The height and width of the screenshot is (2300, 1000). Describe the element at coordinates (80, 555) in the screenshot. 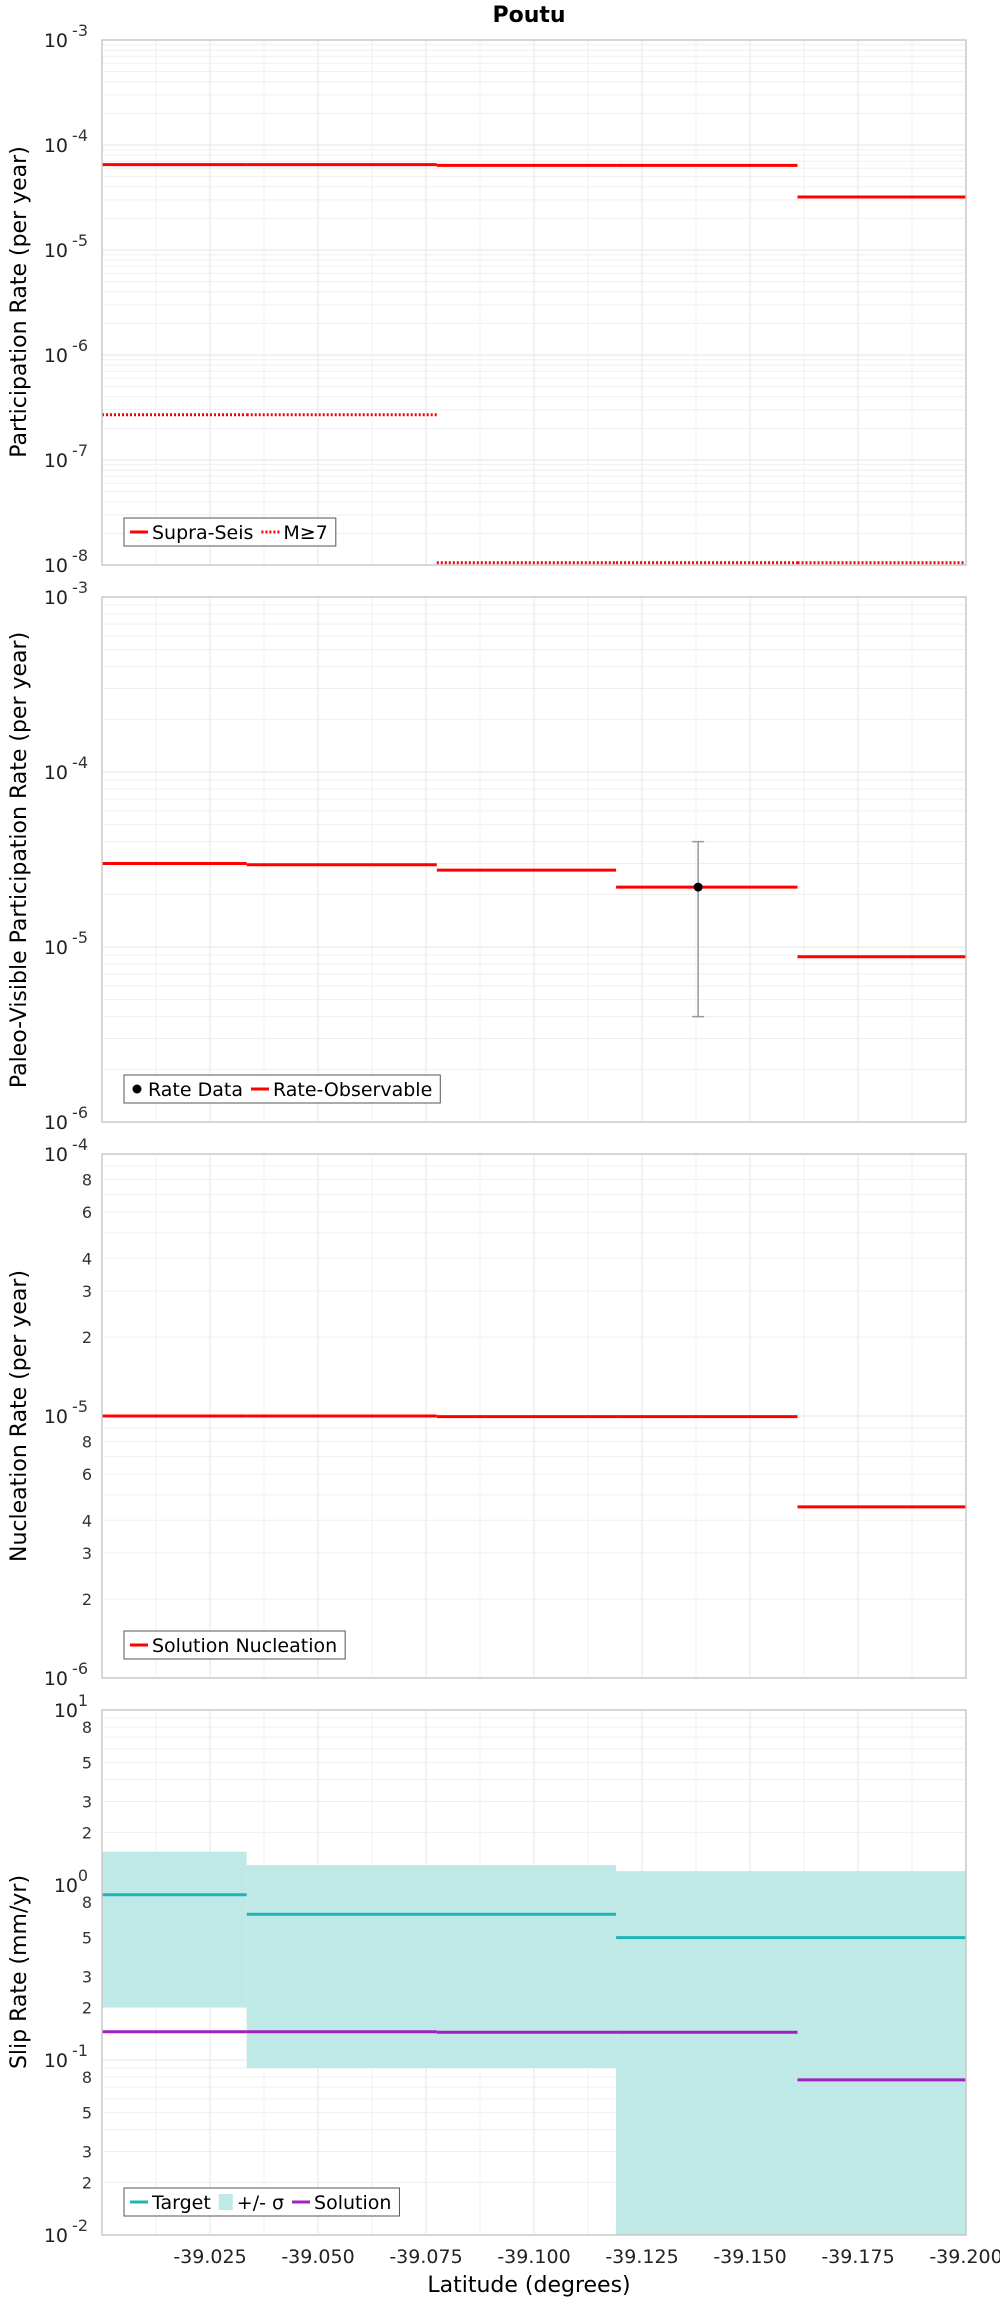

I see `y-tick-exponent: -8` at that location.